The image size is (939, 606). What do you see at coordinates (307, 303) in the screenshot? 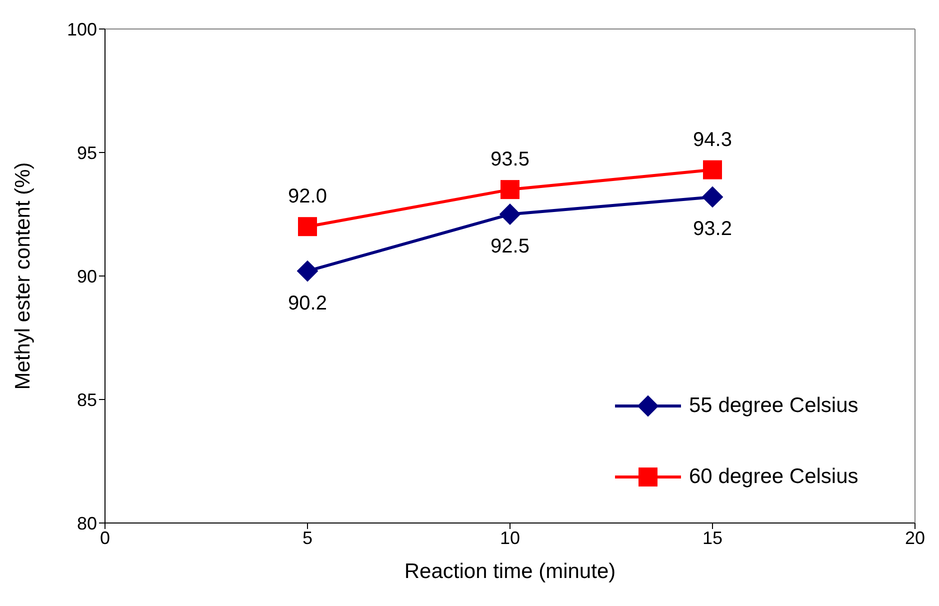
I see `data-label: 90.2` at bounding box center [307, 303].